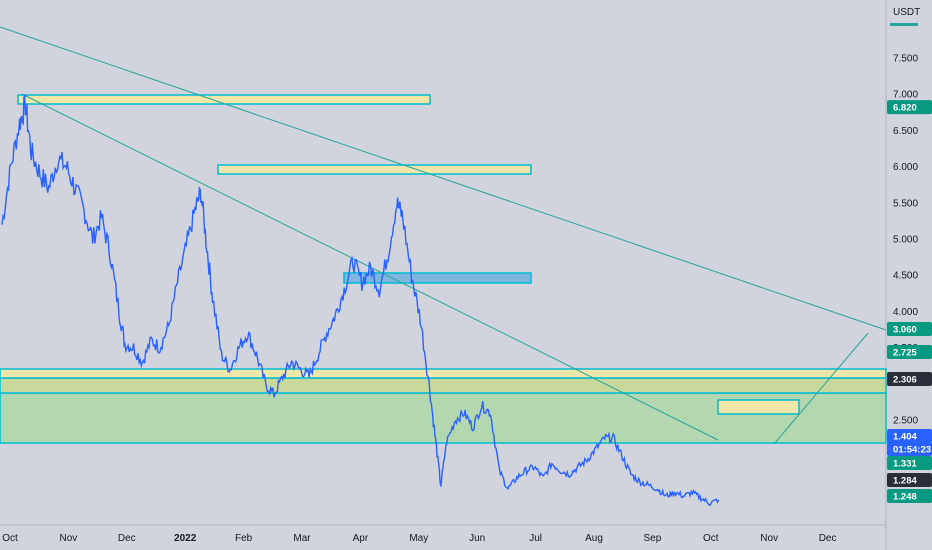 Image resolution: width=932 pixels, height=550 pixels. What do you see at coordinates (905, 58) in the screenshot?
I see `price-tick-label: 7.500` at bounding box center [905, 58].